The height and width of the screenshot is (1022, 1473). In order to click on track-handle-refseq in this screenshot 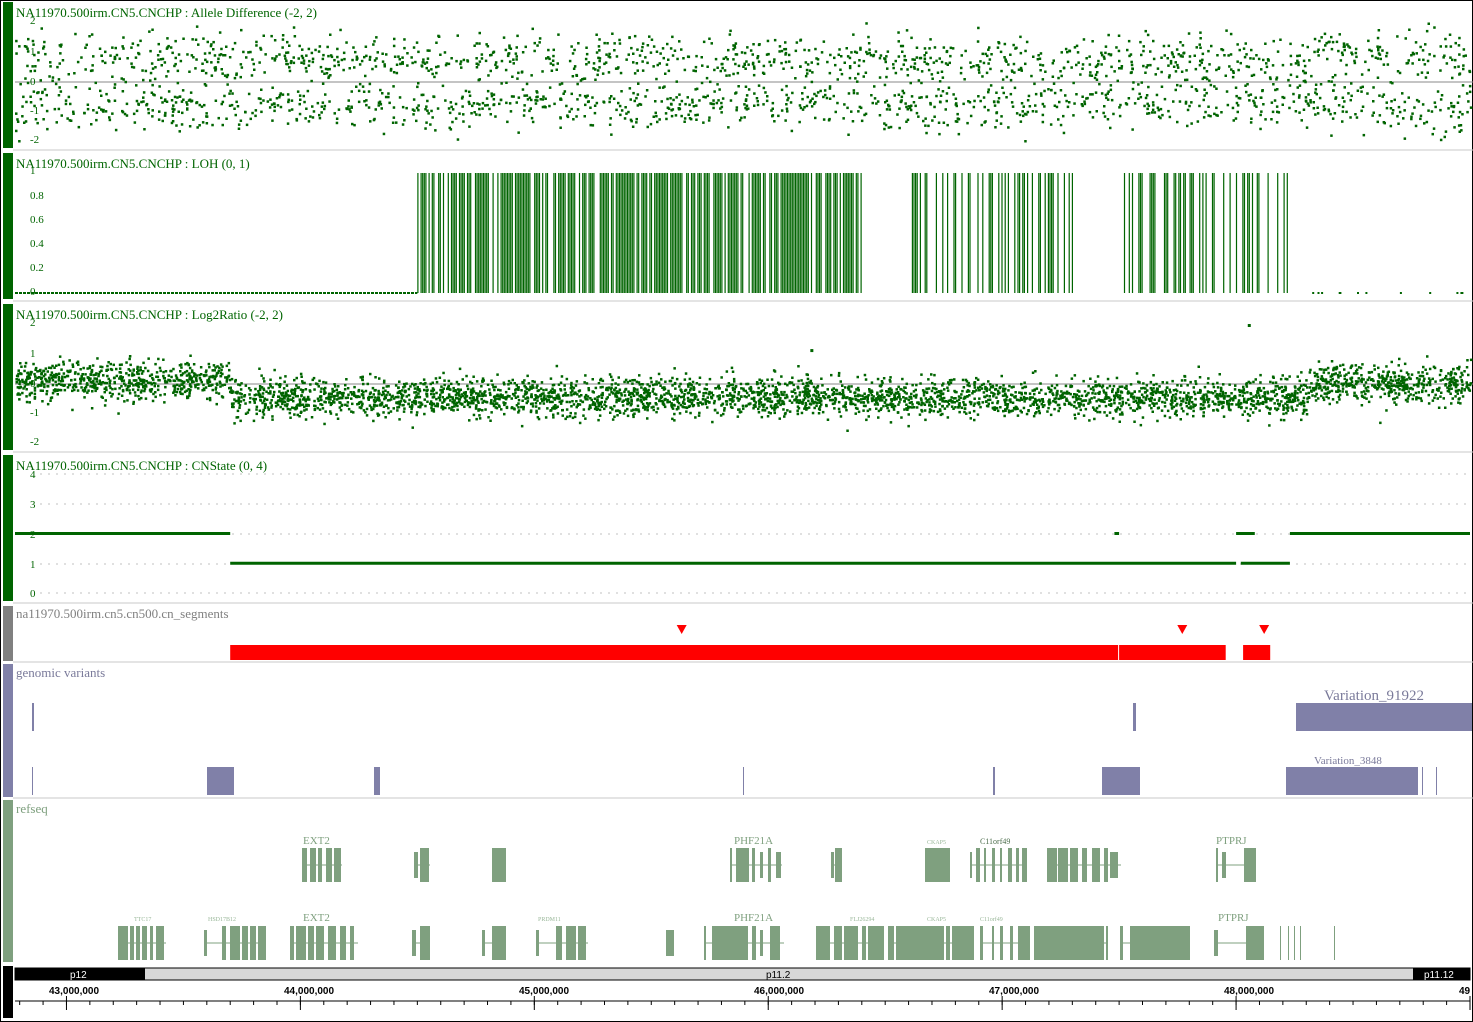, I will do `click(8, 881)`.